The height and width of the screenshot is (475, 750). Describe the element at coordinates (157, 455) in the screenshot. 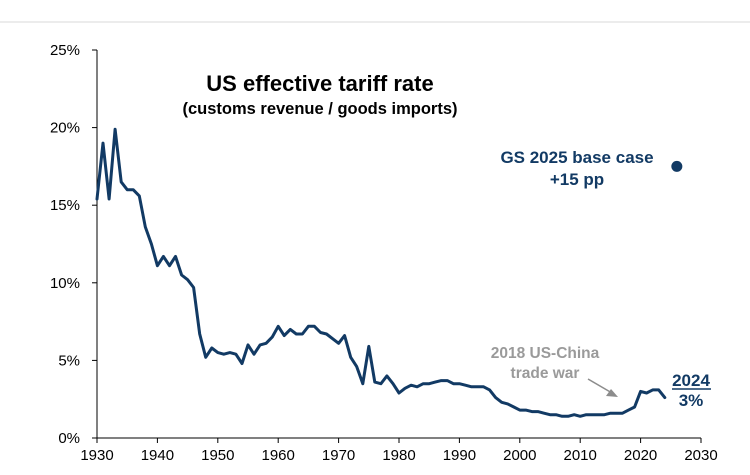

I see `x-tick-label: 1940` at that location.